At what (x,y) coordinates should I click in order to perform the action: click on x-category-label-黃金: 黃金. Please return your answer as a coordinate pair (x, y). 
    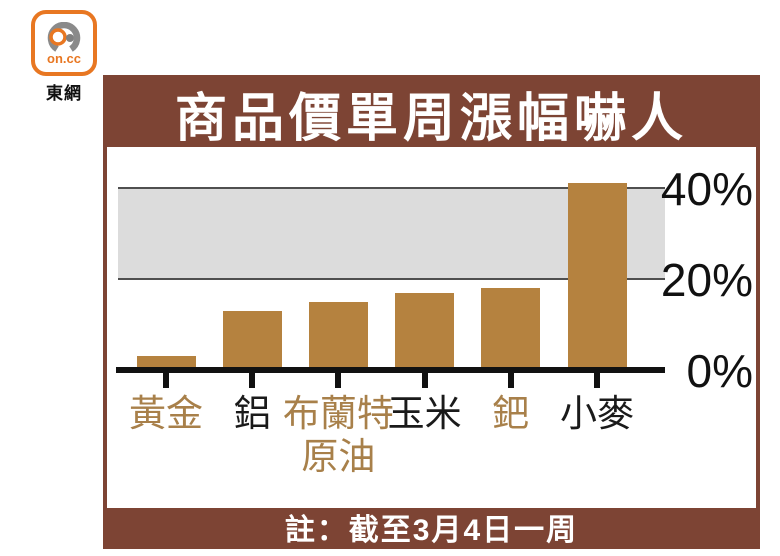
    Looking at the image, I should click on (166, 413).